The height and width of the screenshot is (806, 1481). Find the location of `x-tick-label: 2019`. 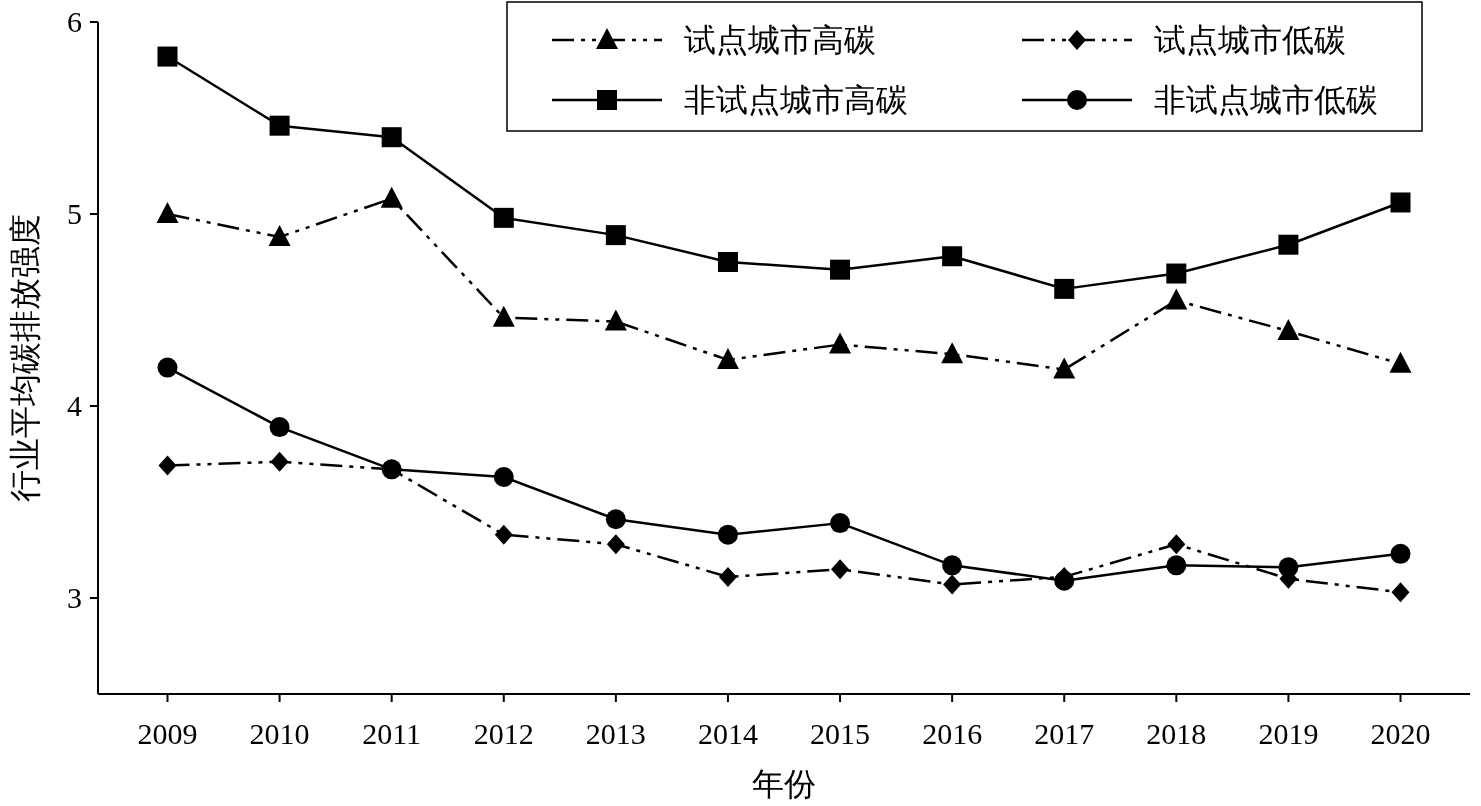

x-tick-label: 2019 is located at coordinates (1288, 733).